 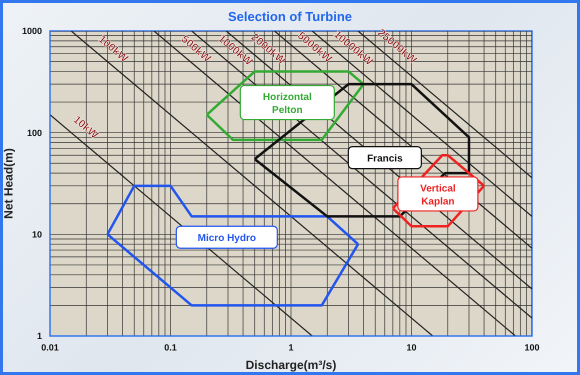 What do you see at coordinates (291, 365) in the screenshot?
I see `x-axis-title: Discharge(m³/s)` at bounding box center [291, 365].